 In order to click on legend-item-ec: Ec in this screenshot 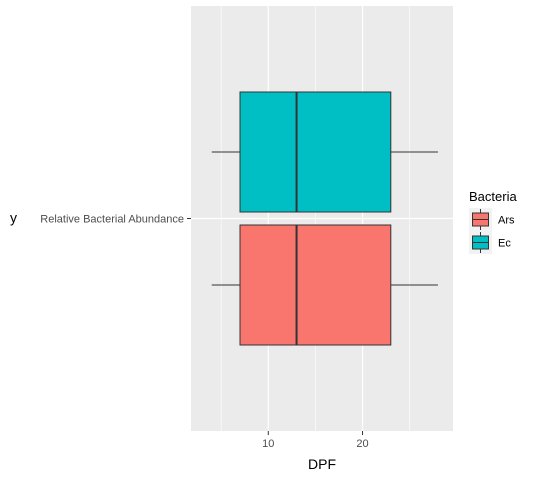, I will do `click(490, 242)`.